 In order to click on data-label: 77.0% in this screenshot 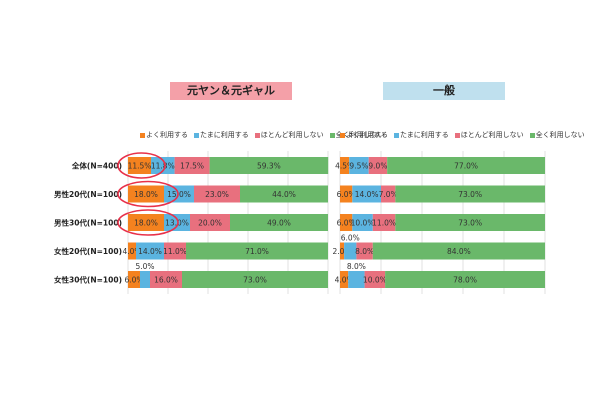, I will do `click(466, 166)`.